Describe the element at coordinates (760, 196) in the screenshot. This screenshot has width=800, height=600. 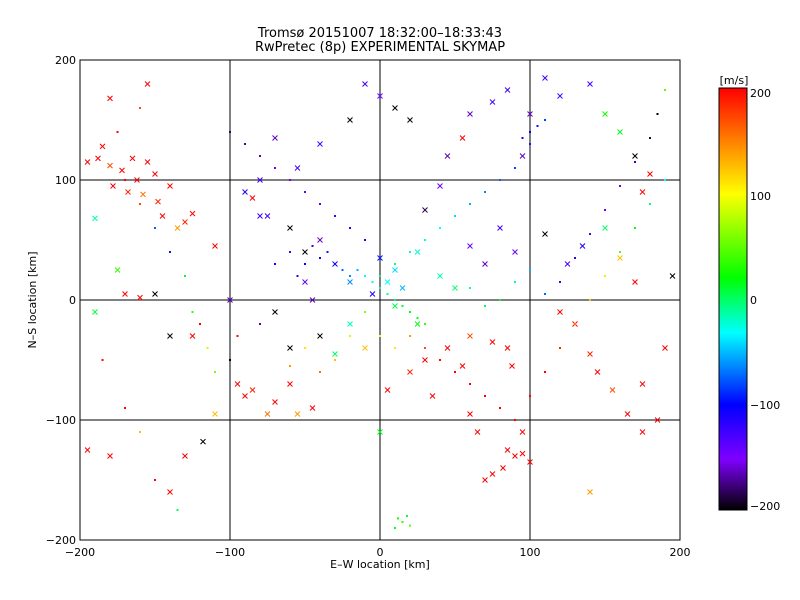
I see `colorbar-tick-label: 100` at that location.